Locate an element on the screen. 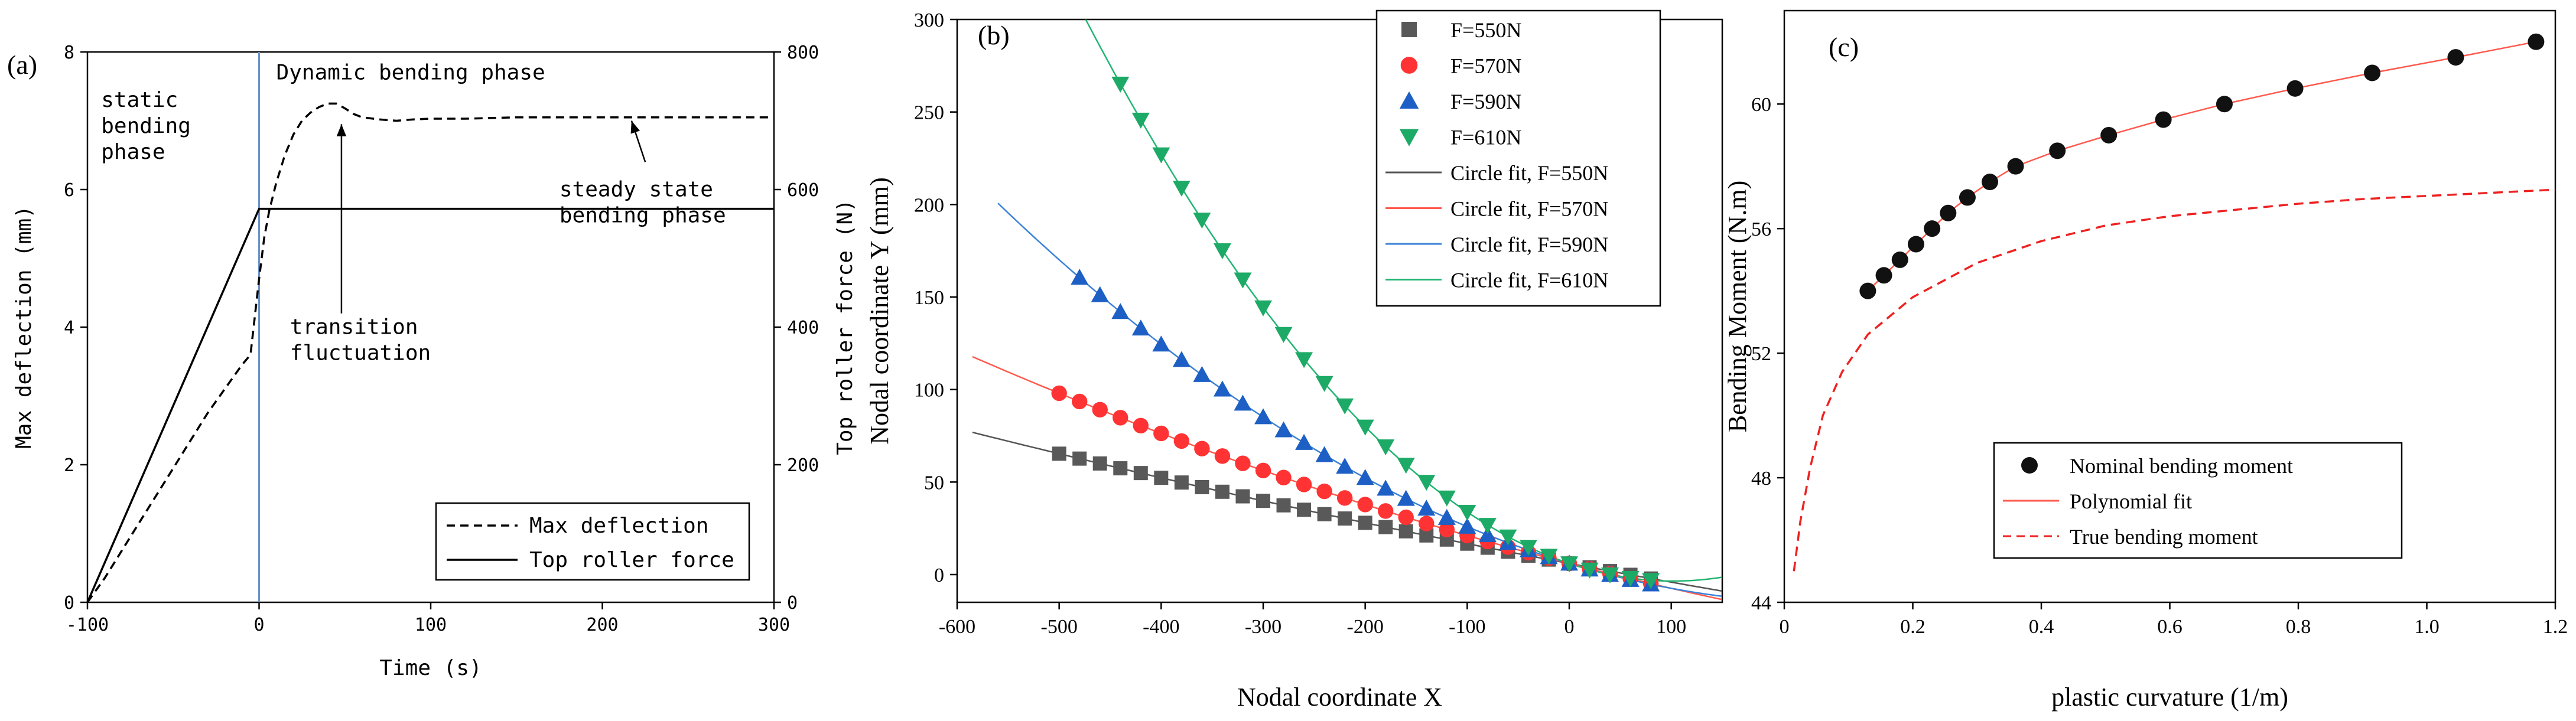  legend-label: True bending moment is located at coordinates (2164, 537).